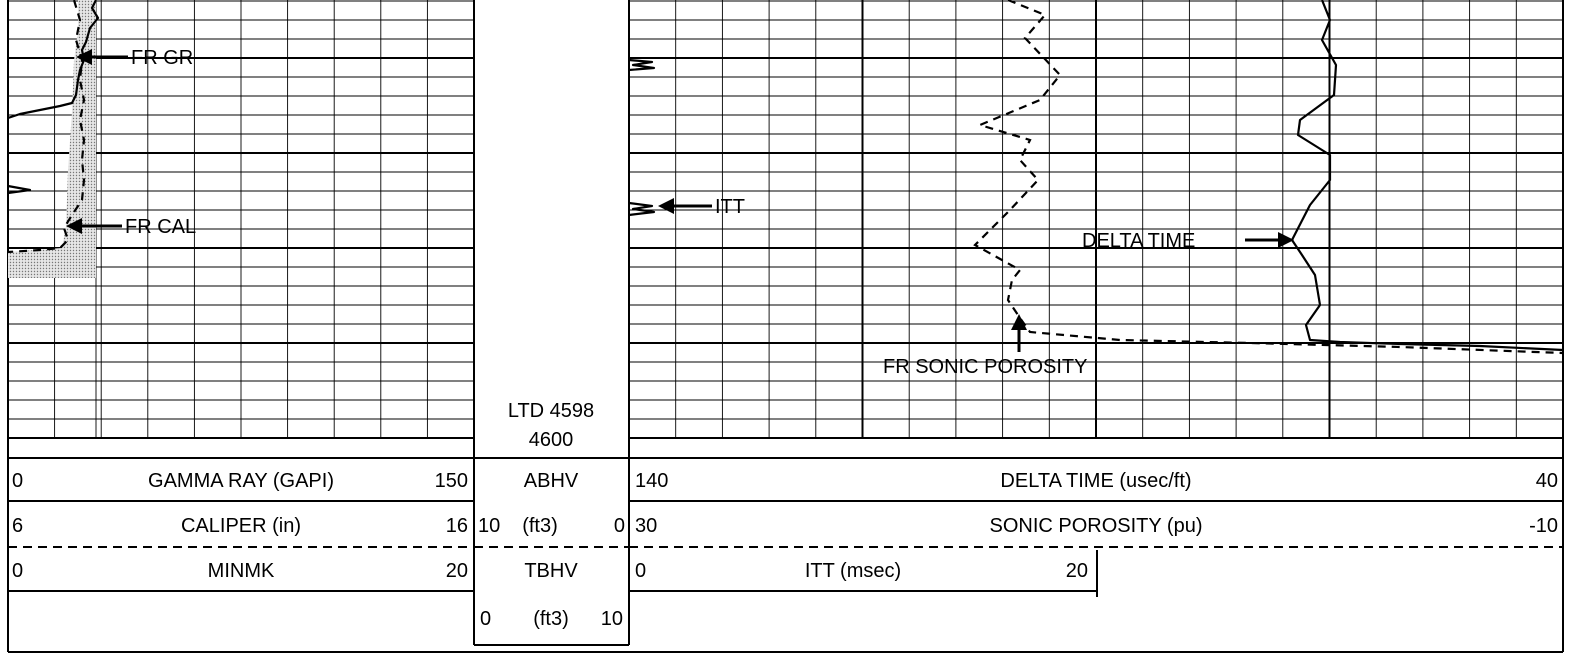 This screenshot has height=657, width=1581. Describe the element at coordinates (17, 481) in the screenshot. I see `gr-min: 0` at that location.